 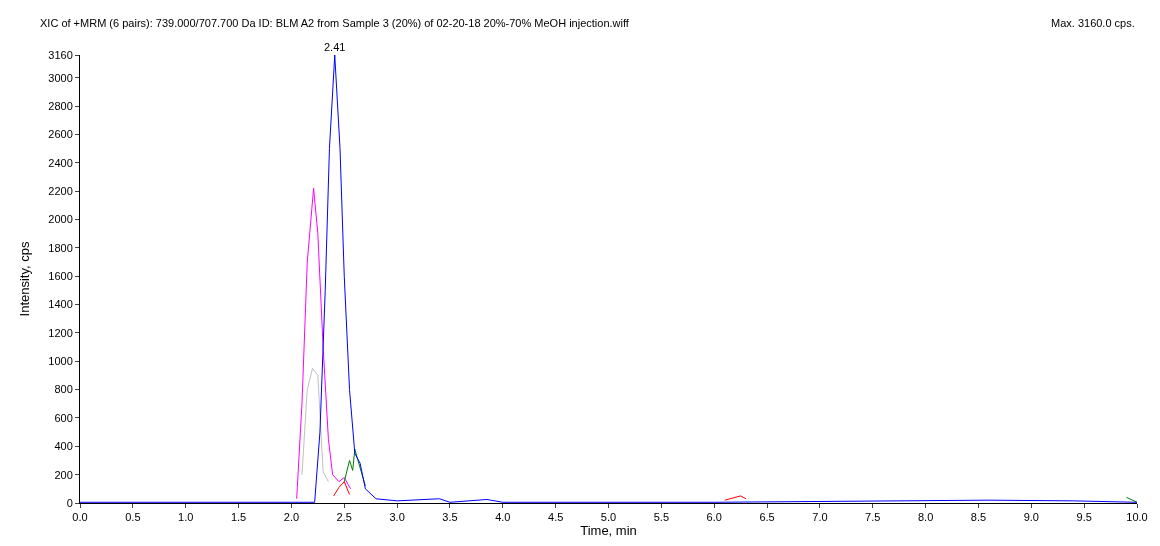 I want to click on x-tick-label: 1.0, so click(x=186, y=517).